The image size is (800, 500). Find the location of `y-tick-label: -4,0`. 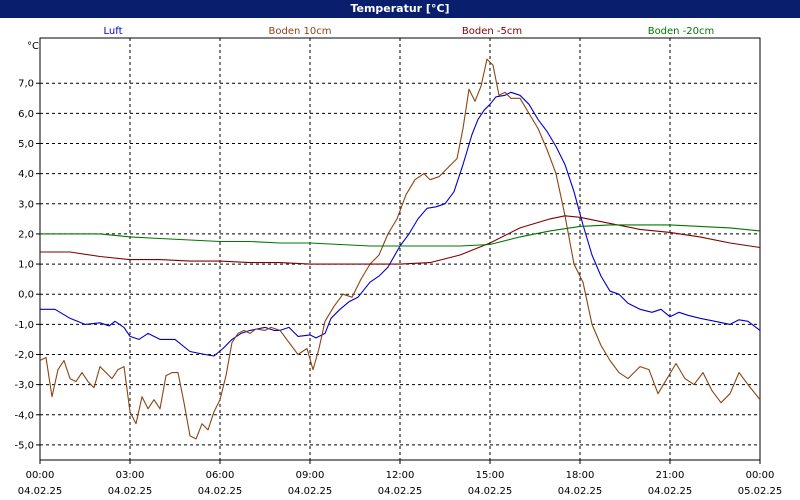

y-tick-label: -4,0 is located at coordinates (24, 415).